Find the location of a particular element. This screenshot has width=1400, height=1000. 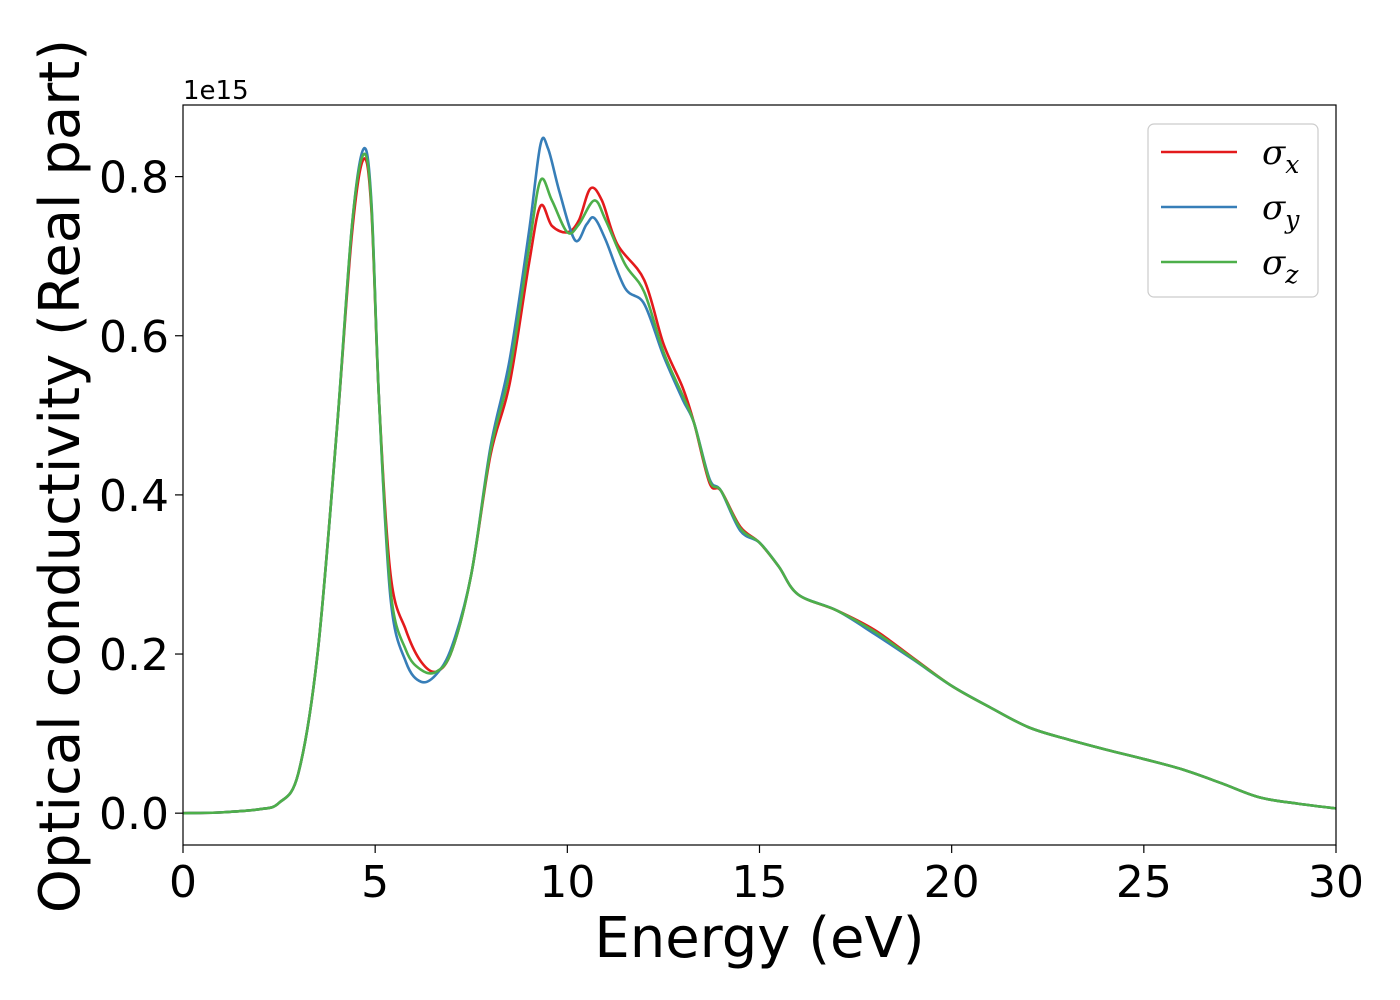

y-offset-text: 1e15 is located at coordinates (216, 91).